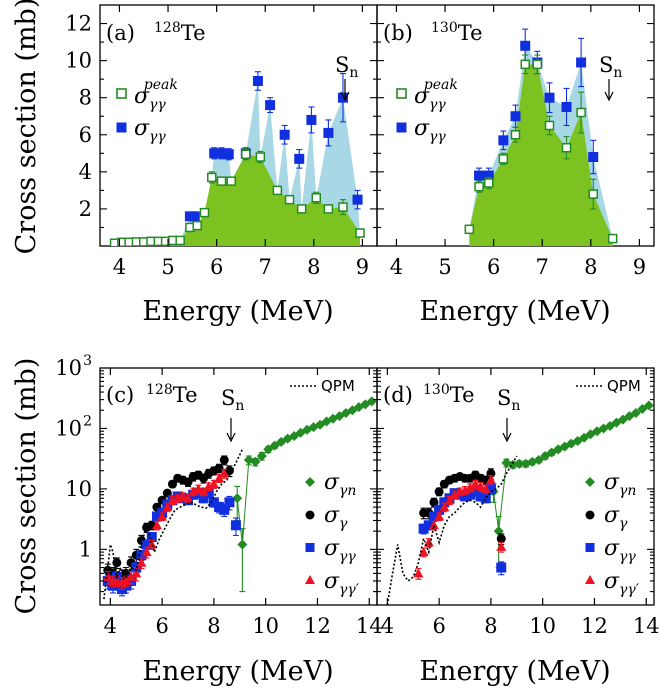 This screenshot has height=689, width=660. I want to click on y-tick-label: 1, so click(85, 549).